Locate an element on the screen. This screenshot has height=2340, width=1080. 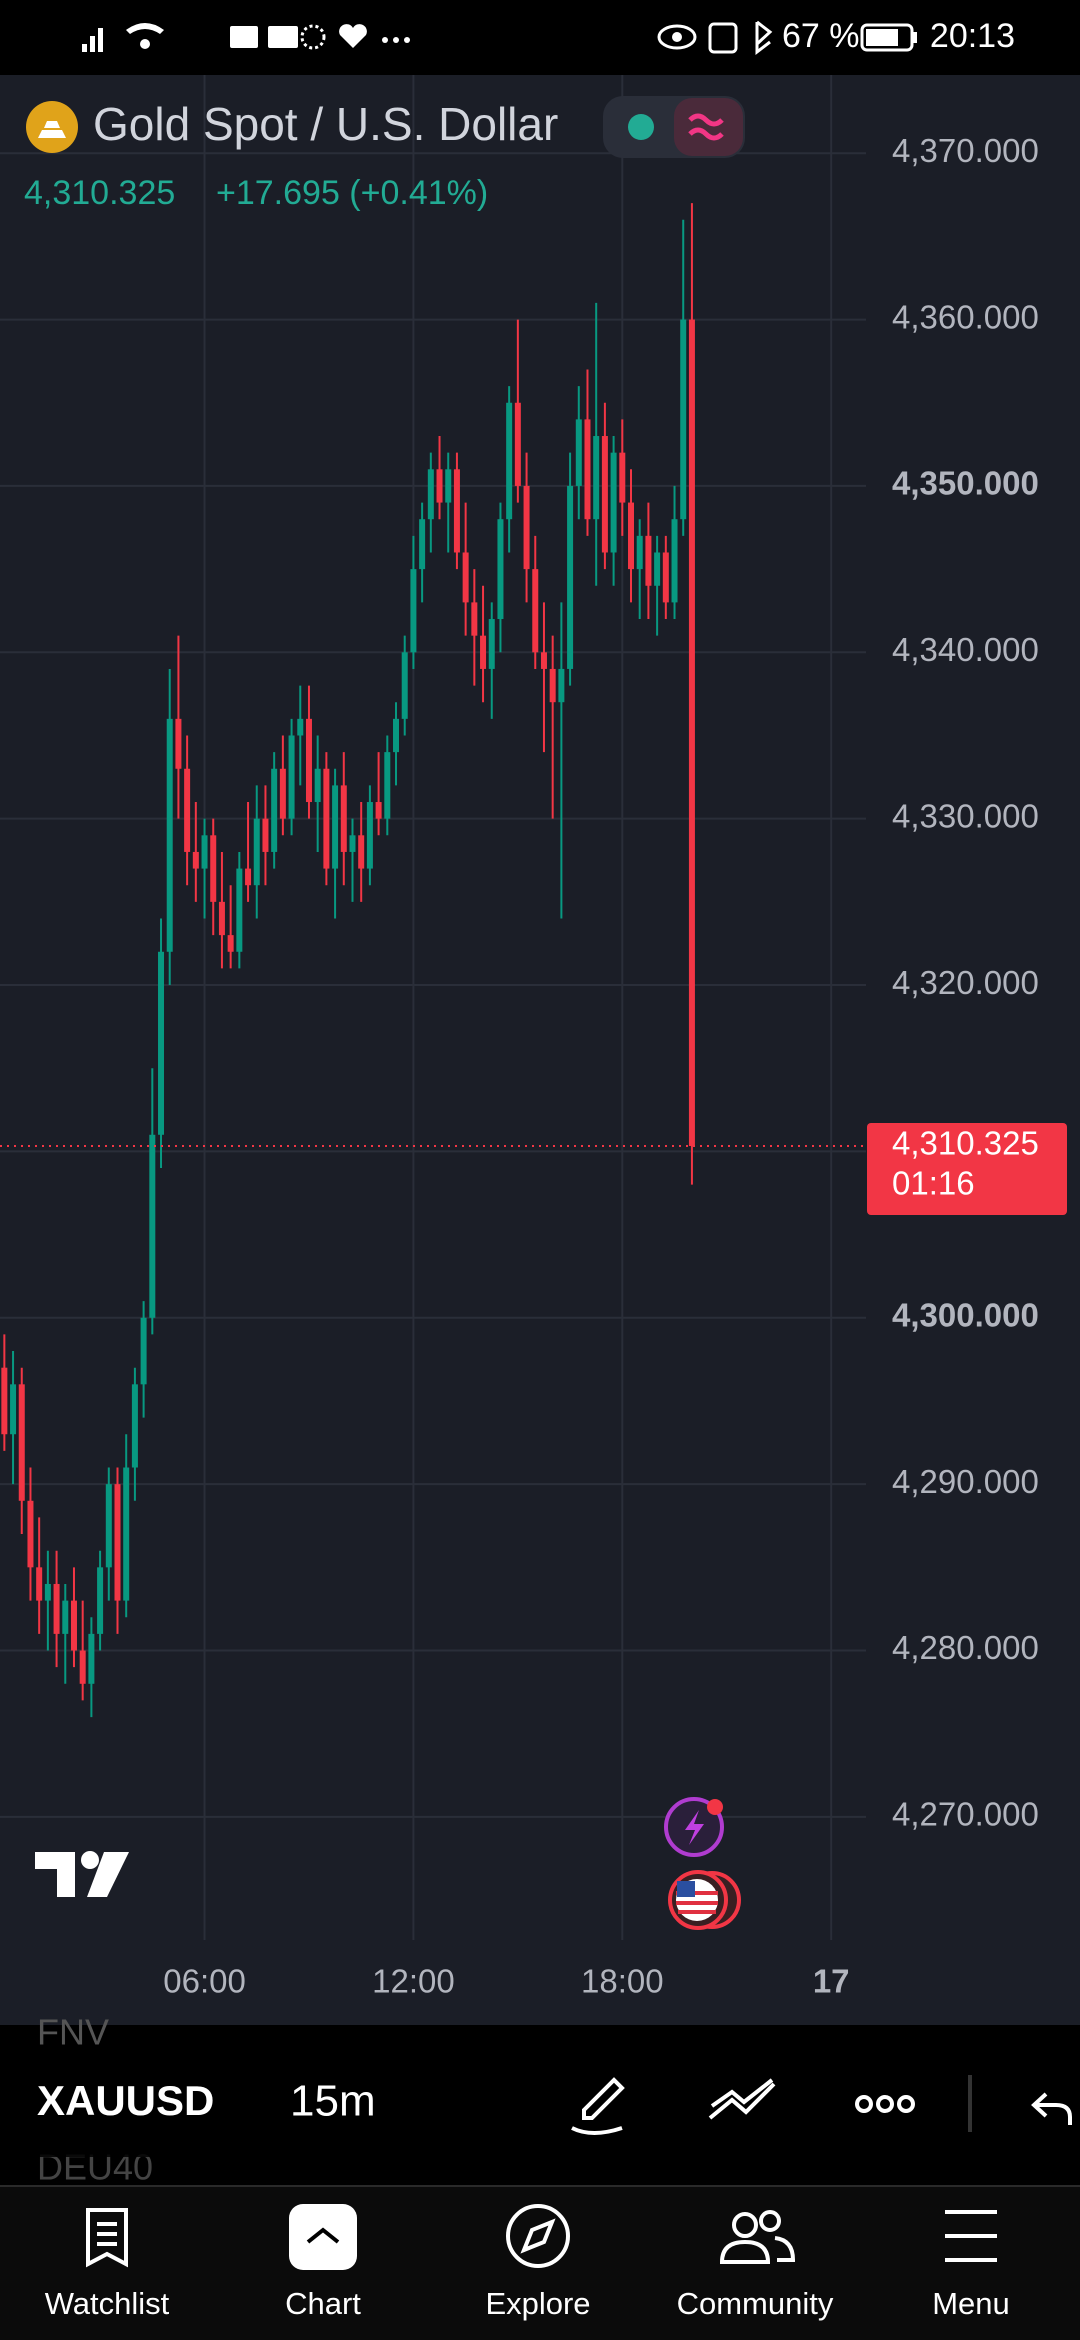
header-change: +17.695 (+0.41%) is located at coordinates (352, 193).